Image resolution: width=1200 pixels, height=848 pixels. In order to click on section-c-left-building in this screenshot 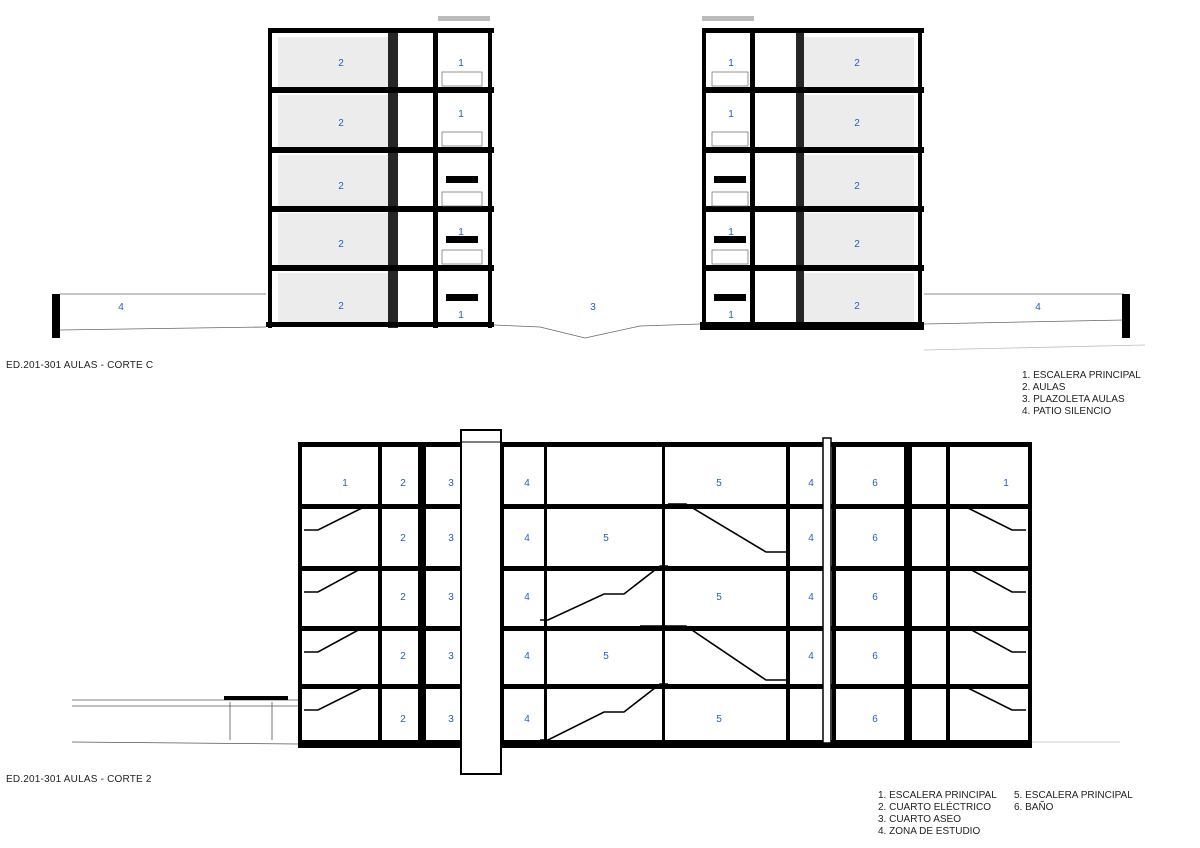, I will do `click(380, 172)`.